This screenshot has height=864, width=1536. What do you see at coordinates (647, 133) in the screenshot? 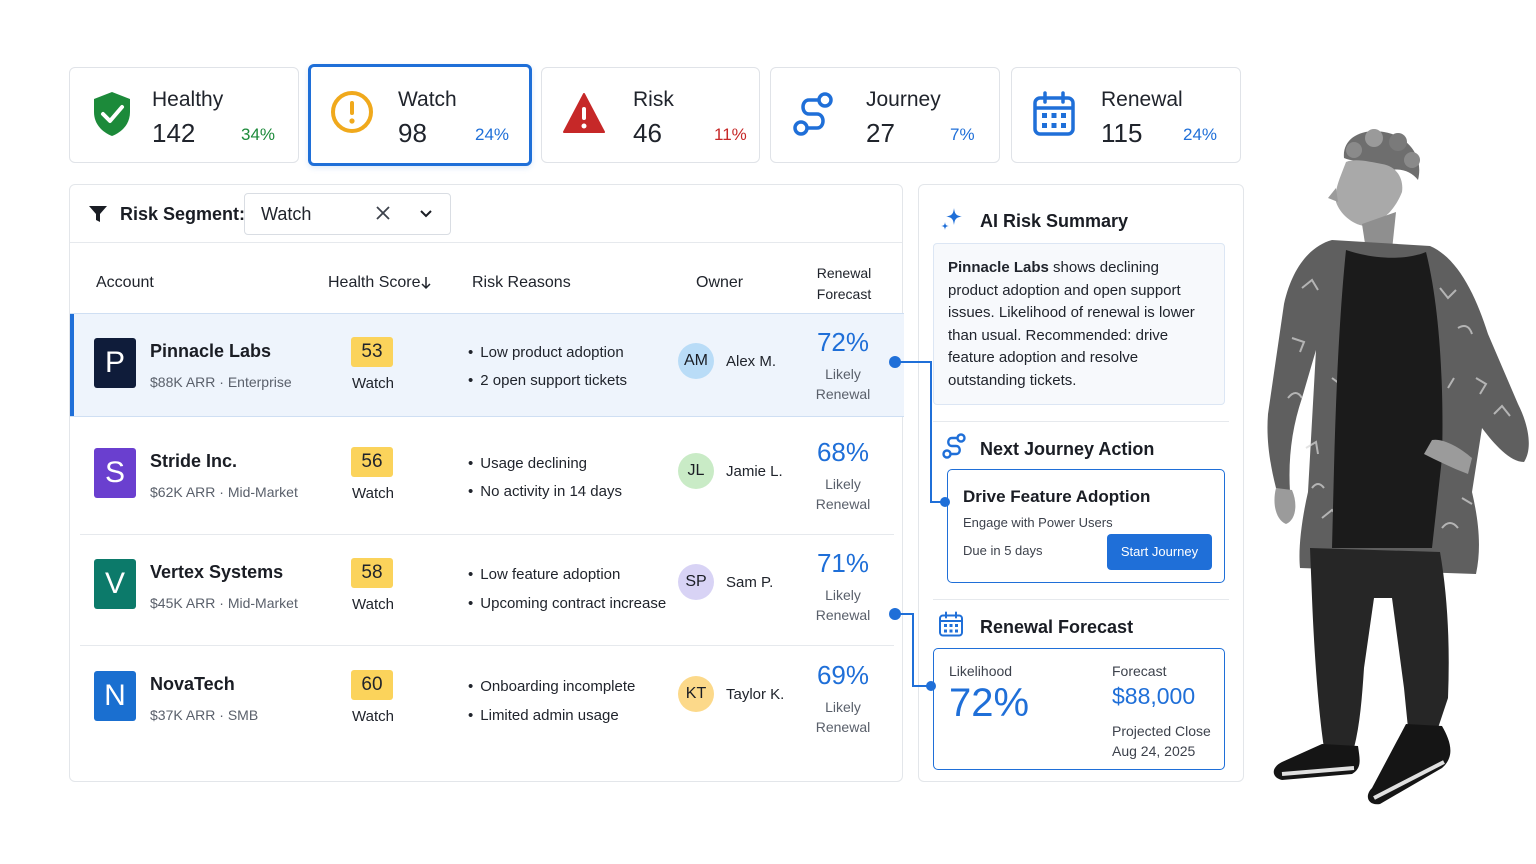
I see `stat-value: 46` at bounding box center [647, 133].